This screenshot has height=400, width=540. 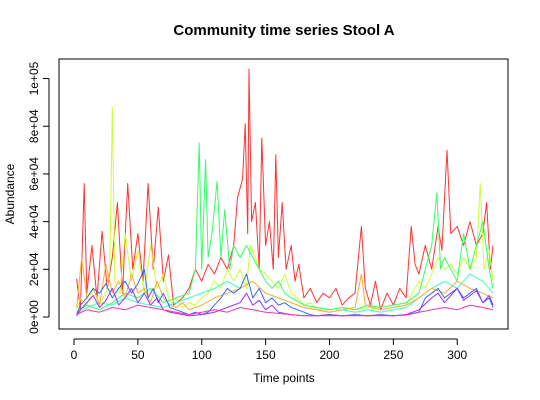 What do you see at coordinates (283, 30) in the screenshot?
I see `chart-title: Community time series Stool A` at bounding box center [283, 30].